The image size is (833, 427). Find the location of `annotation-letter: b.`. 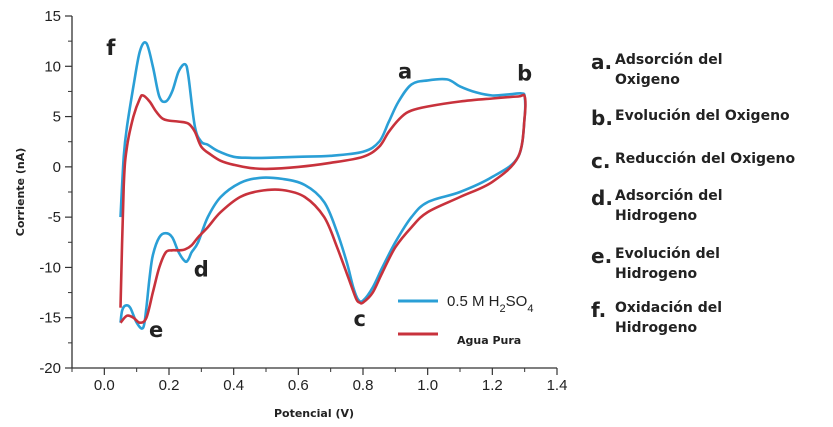

annotation-letter: b. is located at coordinates (602, 118).